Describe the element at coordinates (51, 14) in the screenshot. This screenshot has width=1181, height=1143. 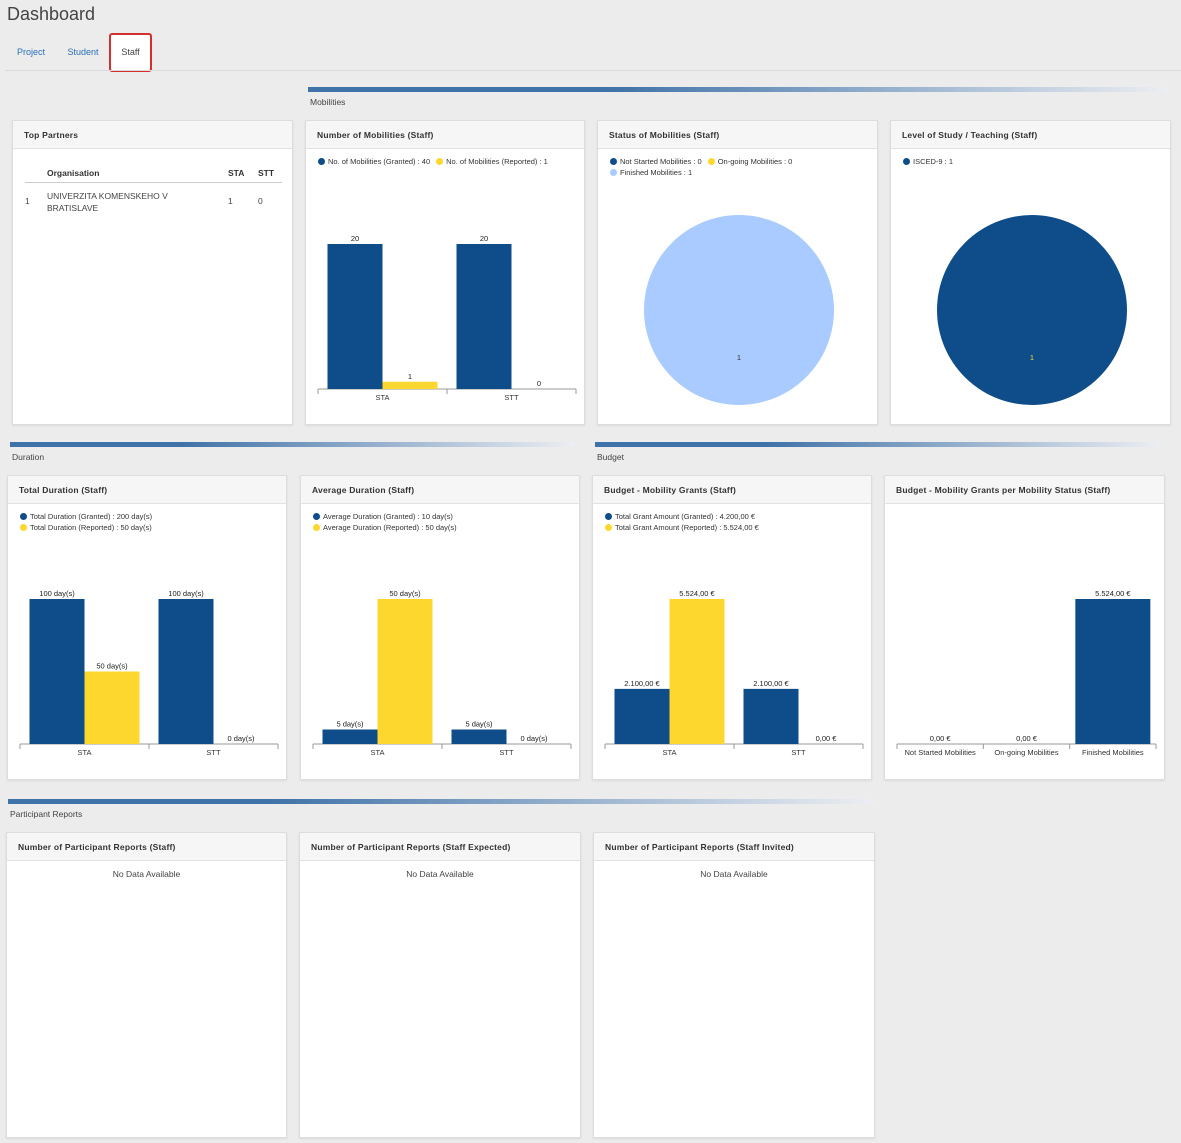
I see `page-title: Dashboard` at that location.